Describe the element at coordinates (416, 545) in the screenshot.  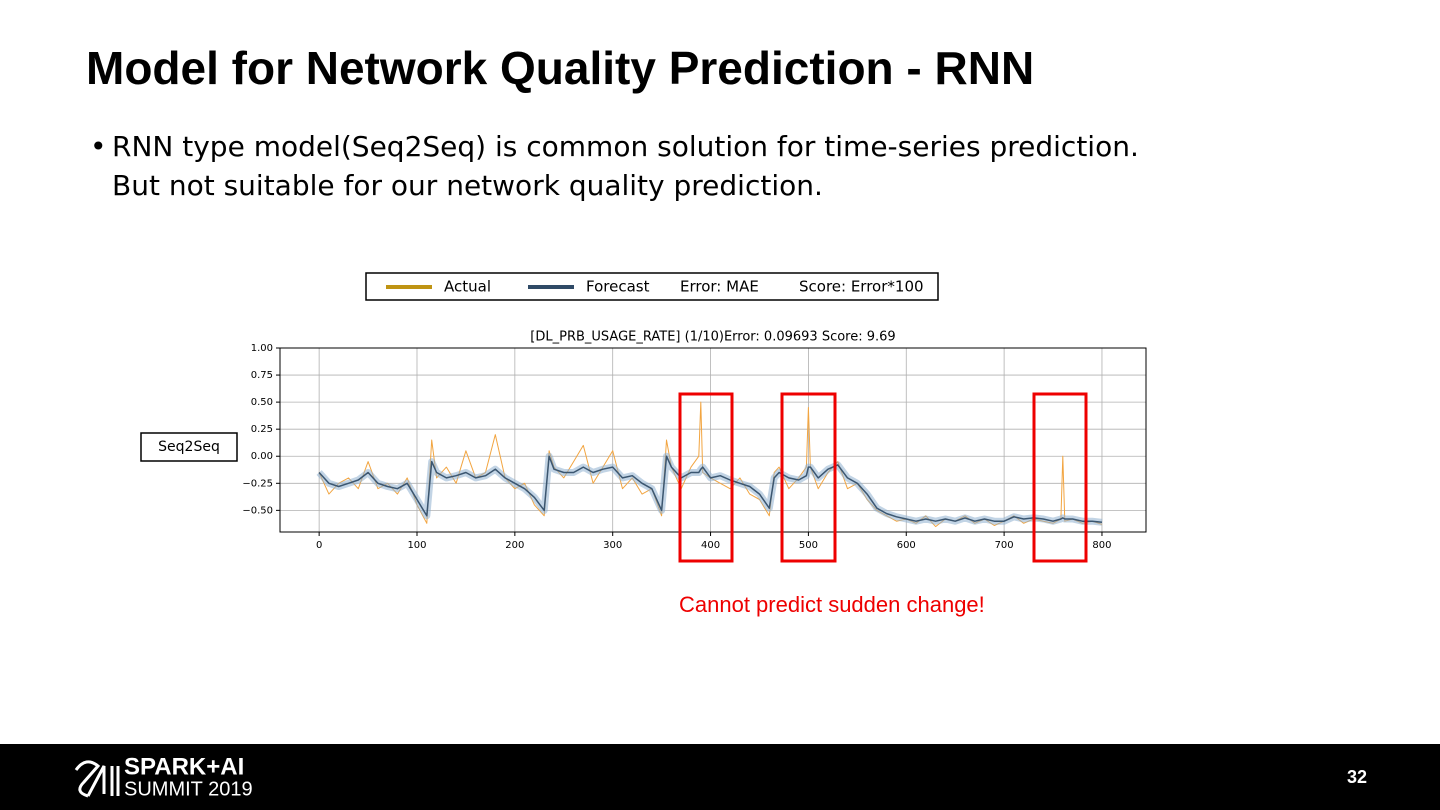
I see `x-tick-label: 100` at that location.